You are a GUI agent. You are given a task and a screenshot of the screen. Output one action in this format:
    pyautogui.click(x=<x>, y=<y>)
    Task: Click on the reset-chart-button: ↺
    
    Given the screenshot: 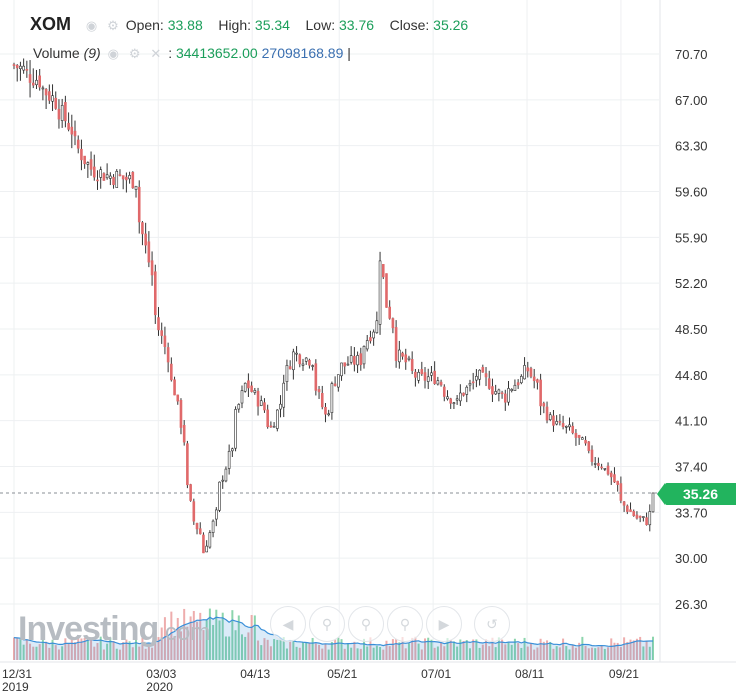 What is the action you would take?
    pyautogui.click(x=492, y=624)
    